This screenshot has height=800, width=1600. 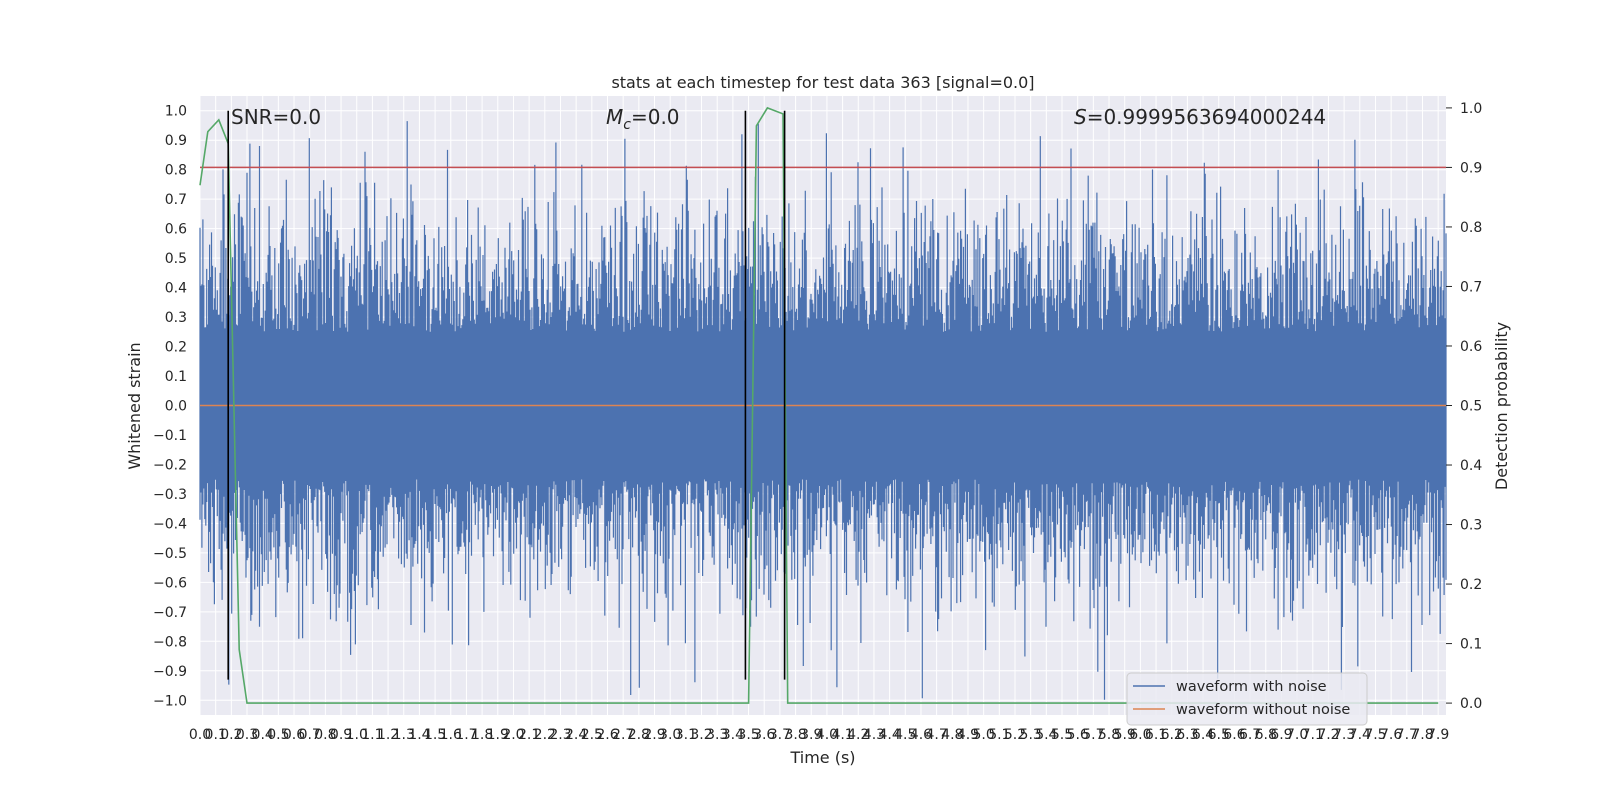 I want to click on x-tick-label: 4.6, so click(x=921, y=735).